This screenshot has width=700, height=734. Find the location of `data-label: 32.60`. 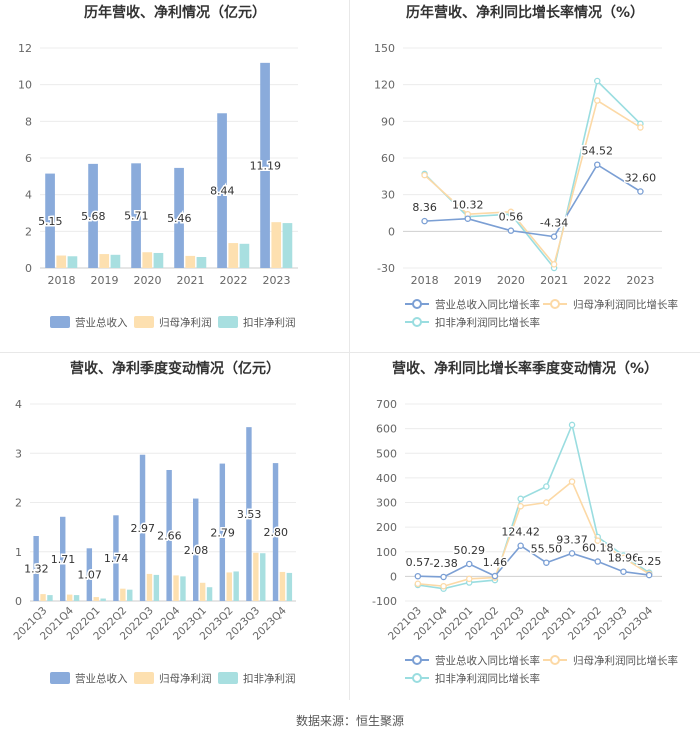

data-label: 32.60 is located at coordinates (641, 177).